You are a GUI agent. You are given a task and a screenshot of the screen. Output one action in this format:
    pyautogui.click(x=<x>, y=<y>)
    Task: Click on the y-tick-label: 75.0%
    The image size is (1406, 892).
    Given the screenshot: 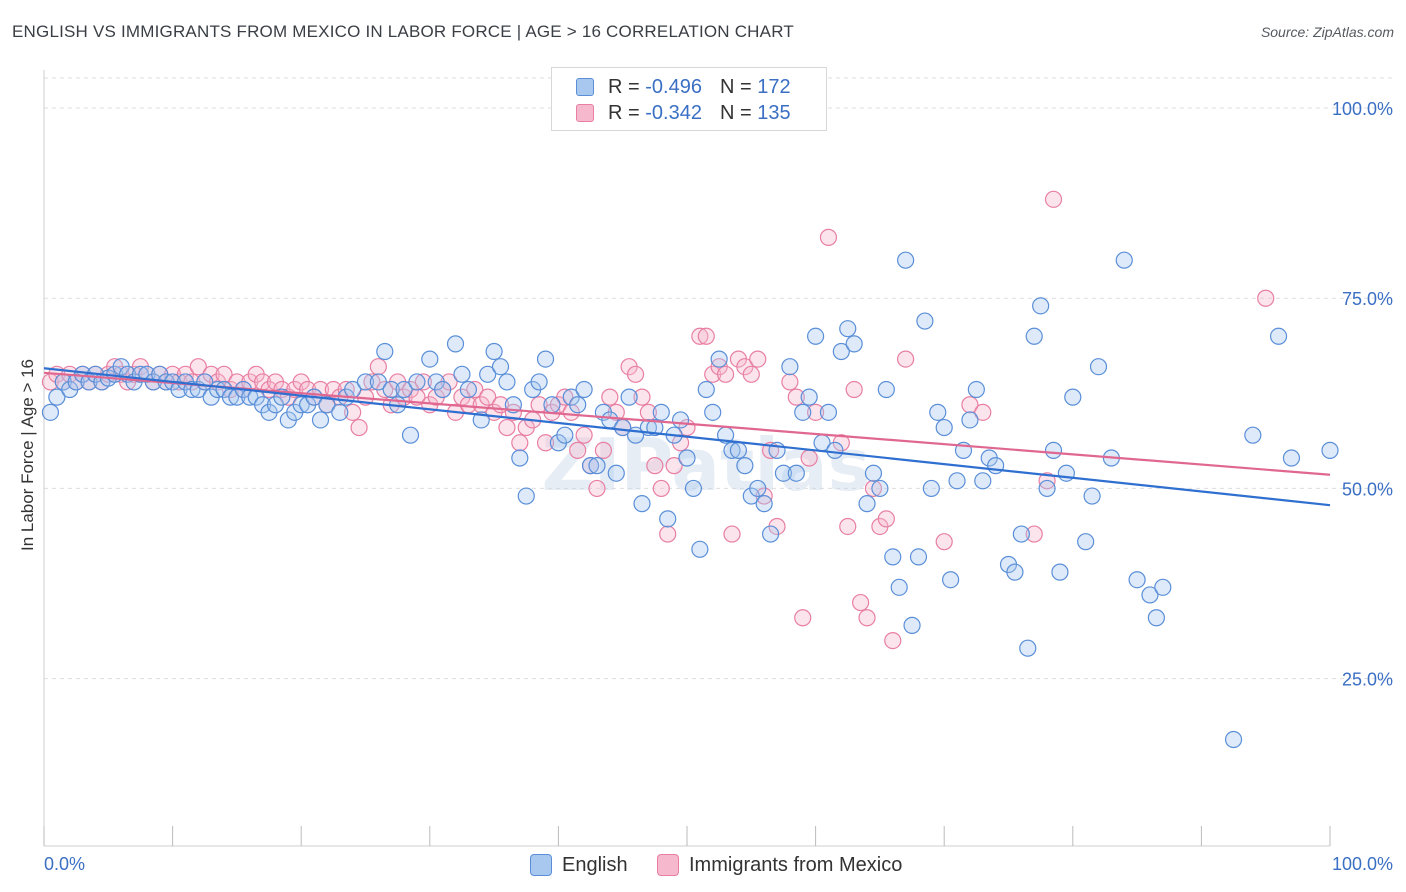 What is the action you would take?
    pyautogui.click(x=1367, y=299)
    